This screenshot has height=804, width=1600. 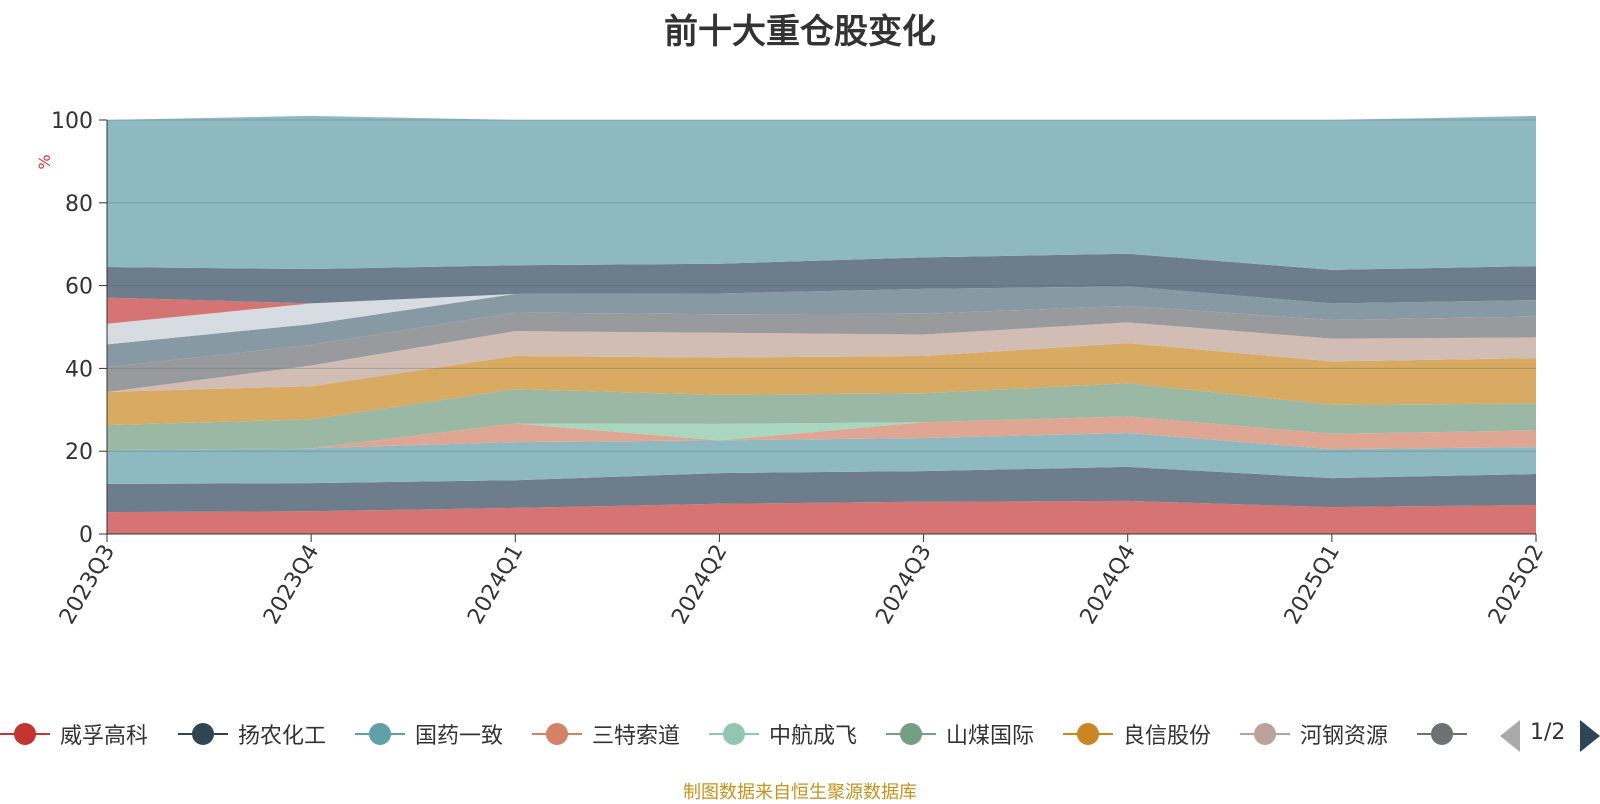 I want to click on legend-pager: 1/2, so click(x=1550, y=736).